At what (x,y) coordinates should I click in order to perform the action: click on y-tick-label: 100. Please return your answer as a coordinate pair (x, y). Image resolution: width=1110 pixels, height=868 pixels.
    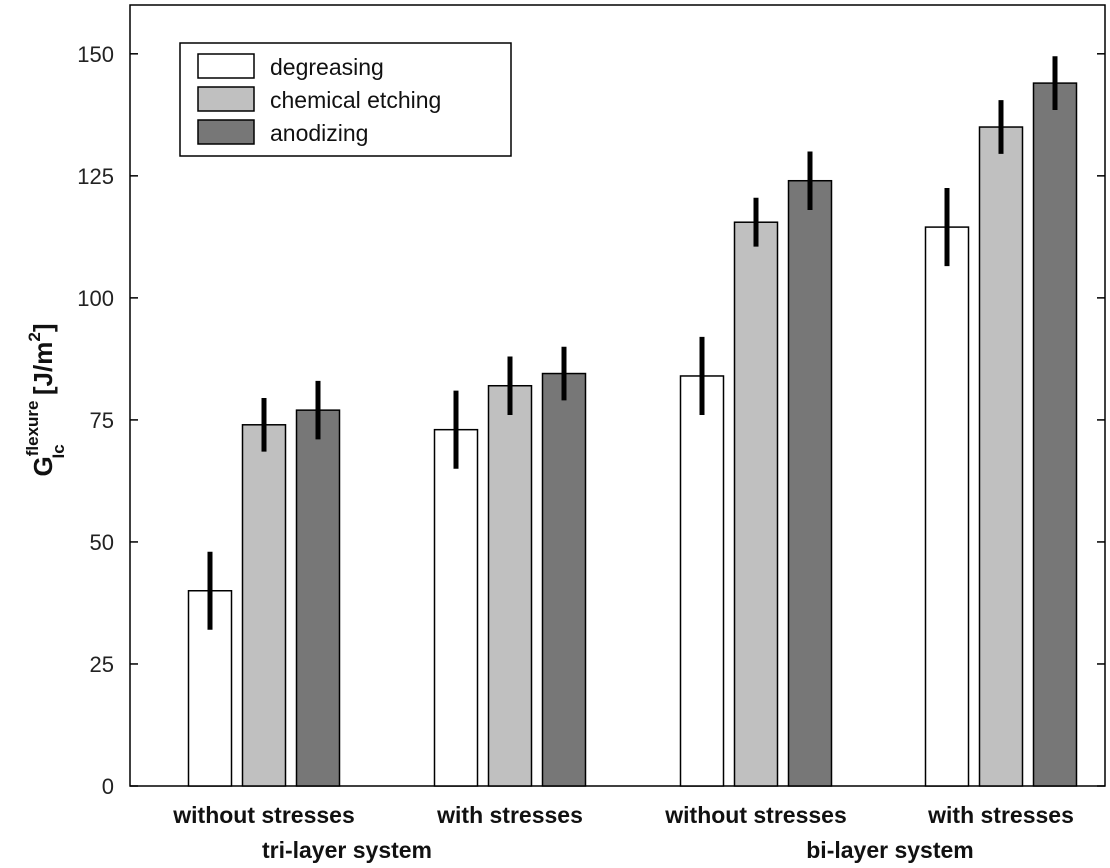
    Looking at the image, I should click on (95, 298).